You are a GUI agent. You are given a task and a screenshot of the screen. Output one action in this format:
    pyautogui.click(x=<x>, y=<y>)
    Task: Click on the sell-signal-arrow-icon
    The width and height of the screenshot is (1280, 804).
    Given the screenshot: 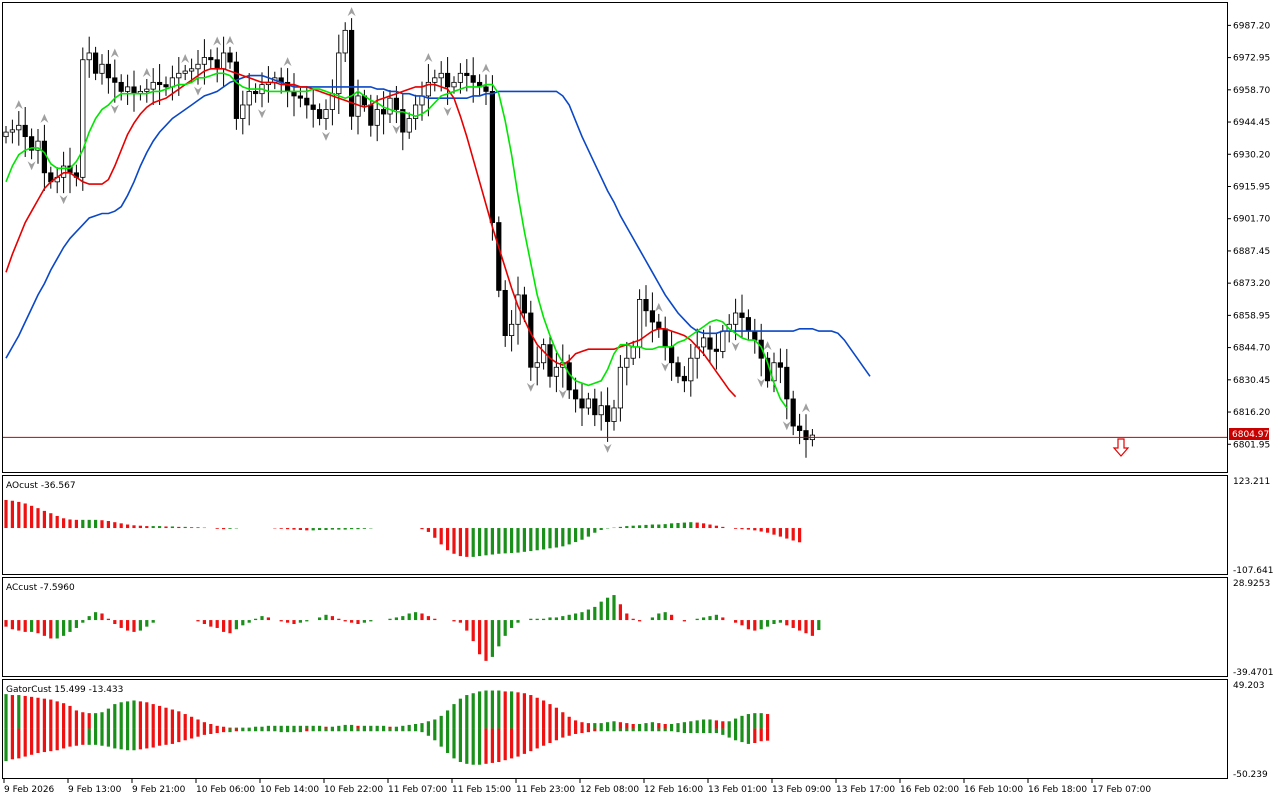 What is the action you would take?
    pyautogui.click(x=1121, y=447)
    